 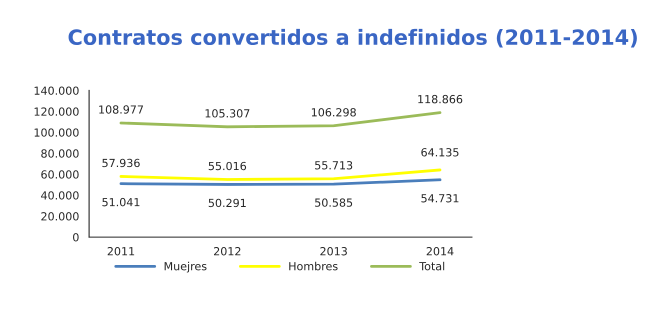 I want to click on data-label: 64.135, so click(x=439, y=152).